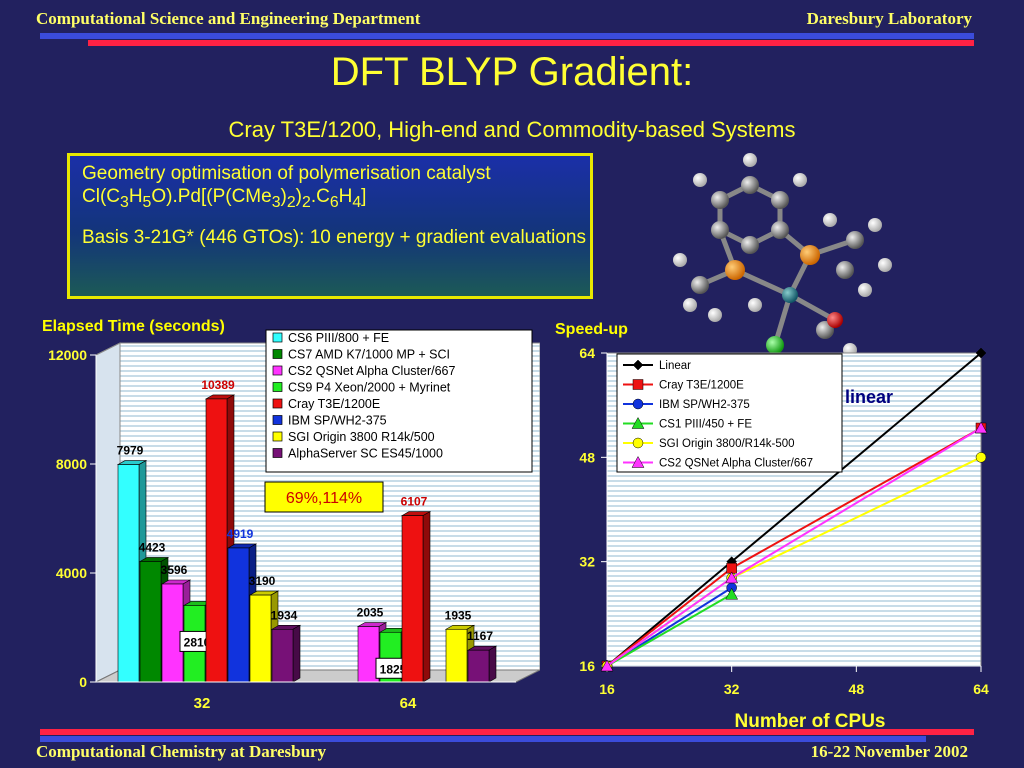  What do you see at coordinates (369, 355) in the screenshot?
I see `bar-legend-label: CS7 AMD K7/1000 MP + SCI` at bounding box center [369, 355].